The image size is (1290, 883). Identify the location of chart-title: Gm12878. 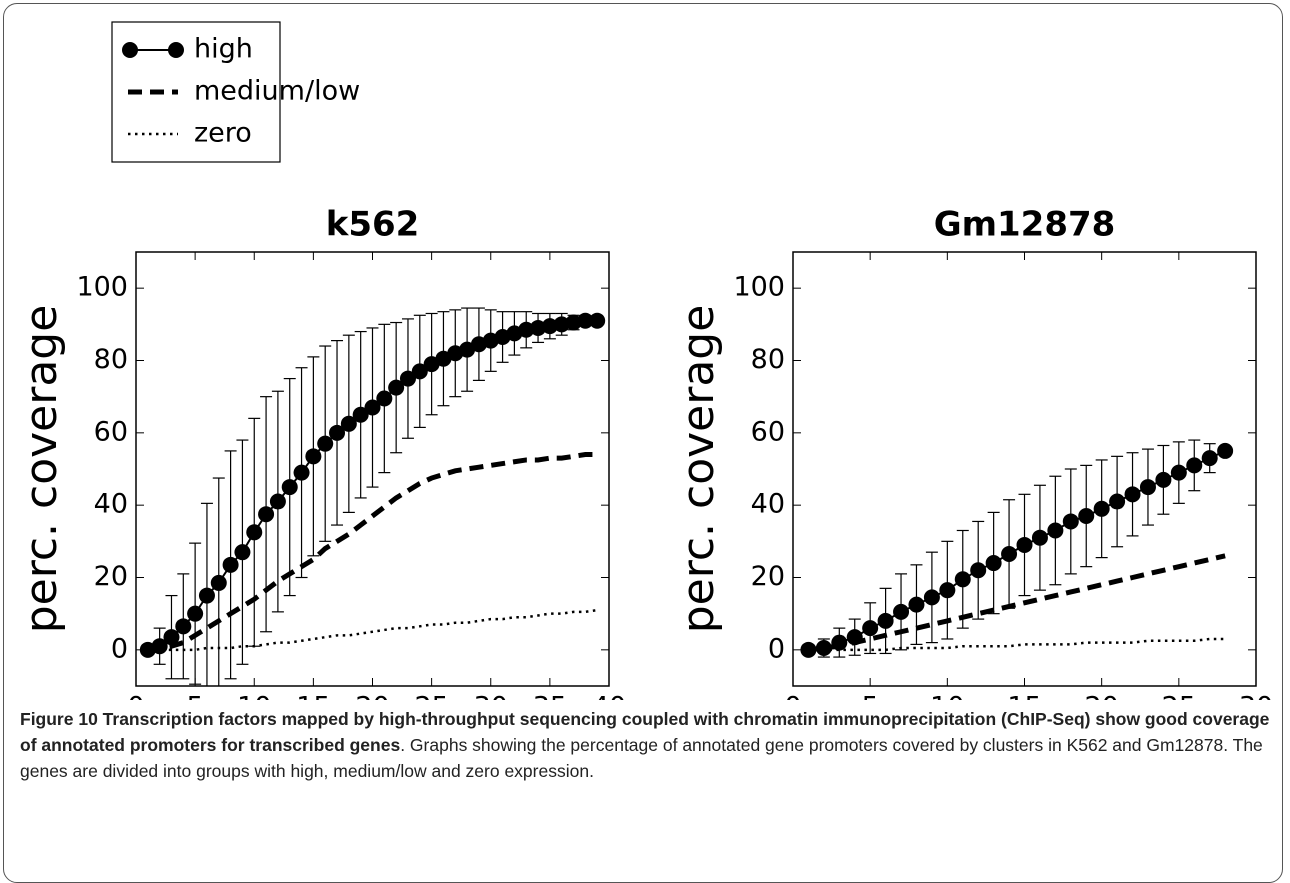
(1025, 225).